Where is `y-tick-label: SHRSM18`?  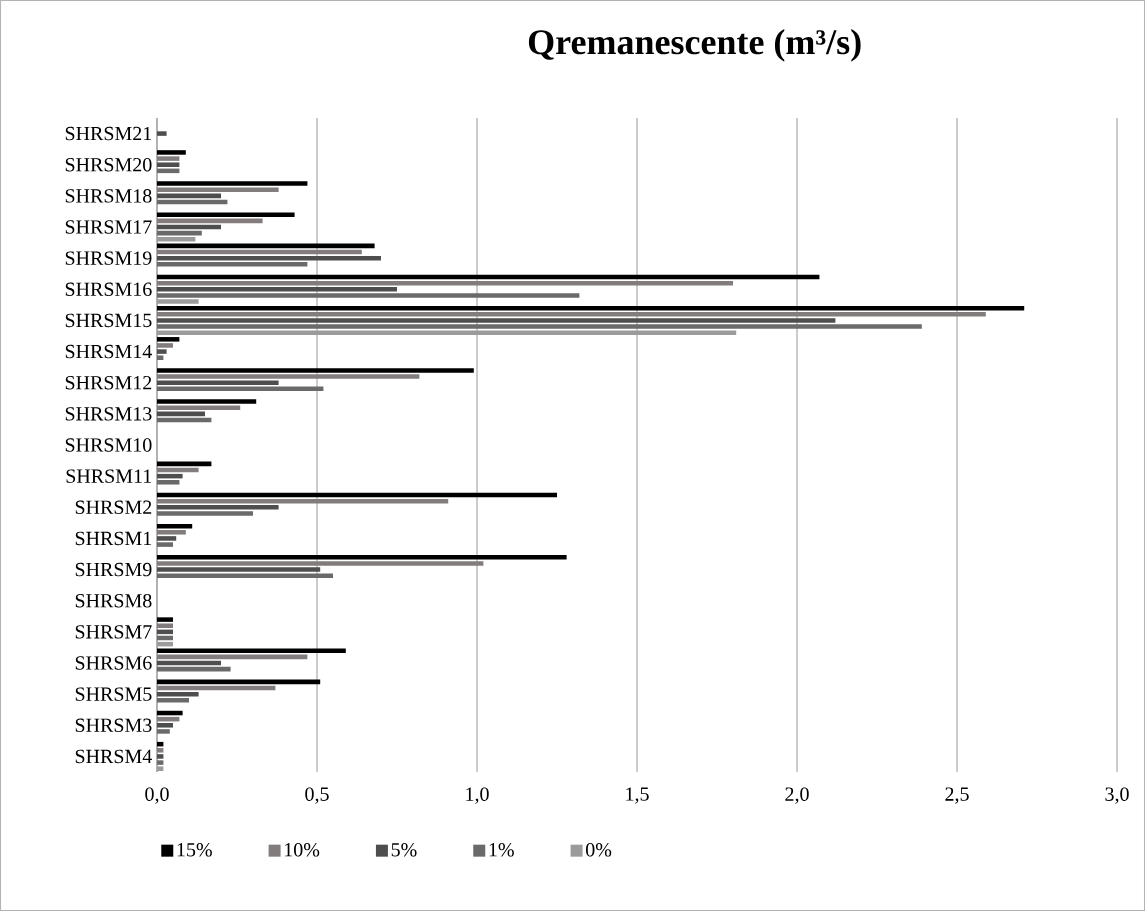
y-tick-label: SHRSM18 is located at coordinates (108, 196).